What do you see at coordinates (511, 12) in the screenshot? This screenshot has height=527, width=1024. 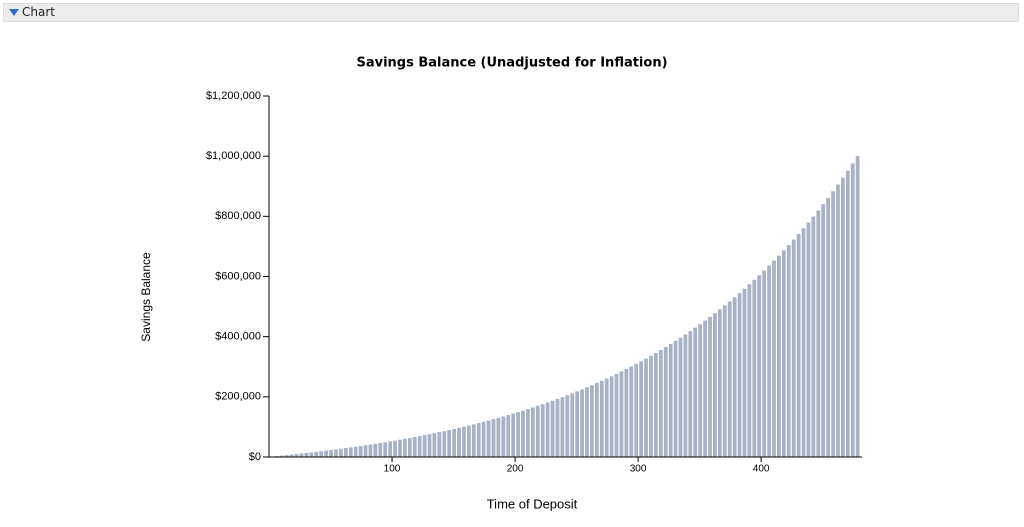 I see `panel-header: Chart` at bounding box center [511, 12].